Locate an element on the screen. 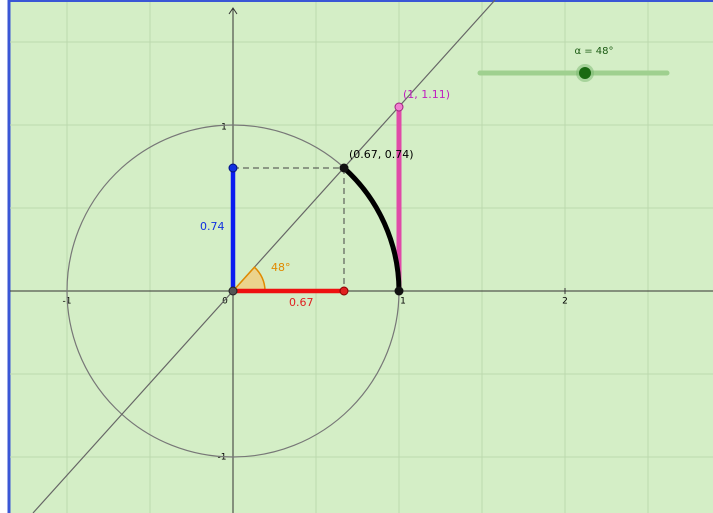  angle-label: 48° is located at coordinates (281, 267).